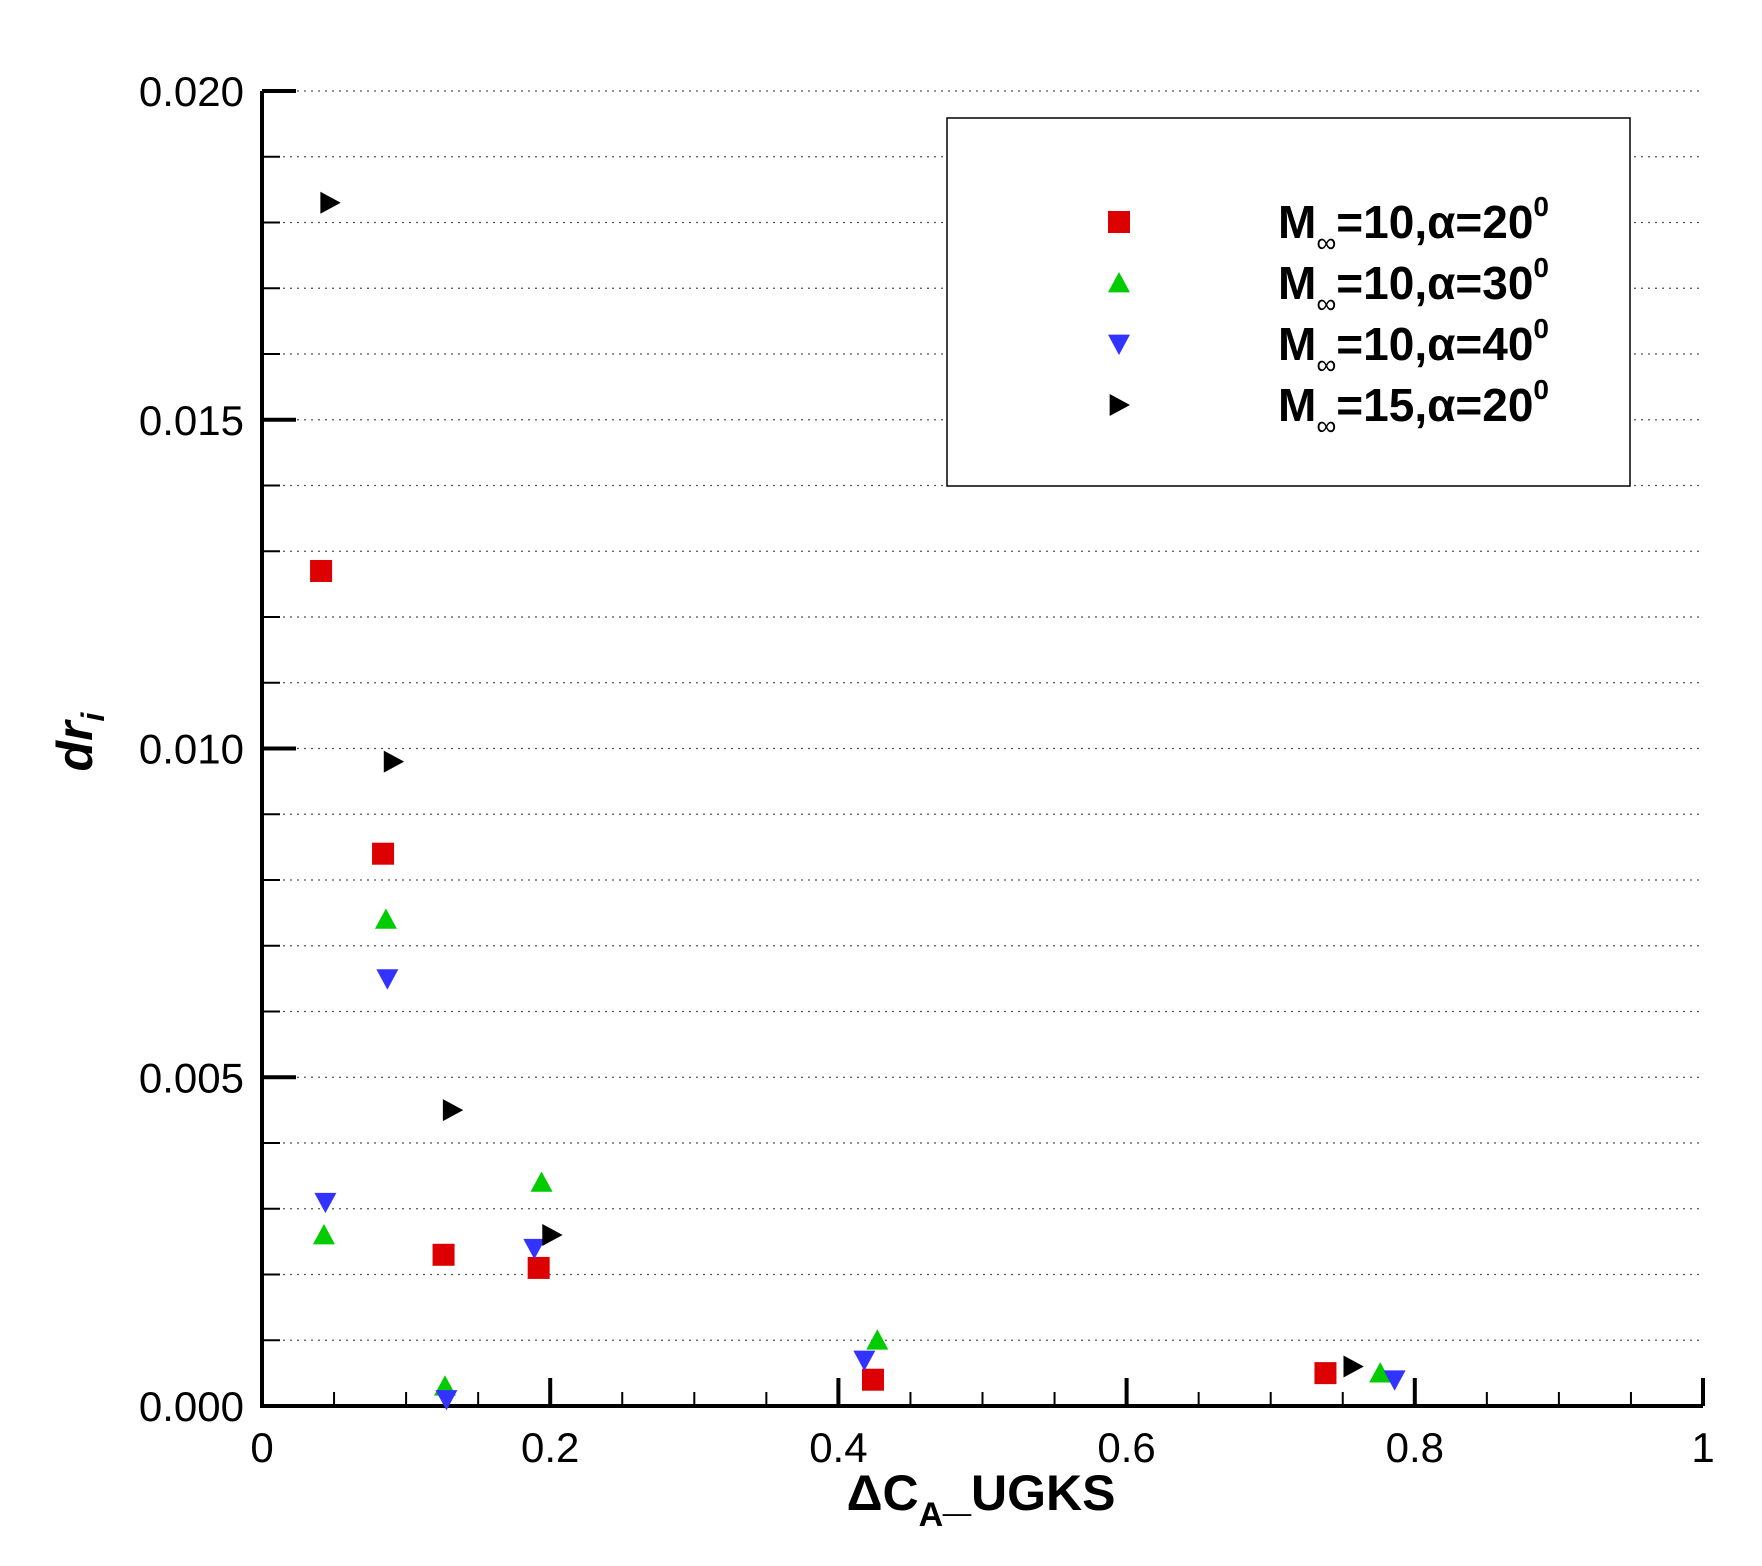  What do you see at coordinates (261, 1447) in the screenshot?
I see `x-tick-label: 0` at bounding box center [261, 1447].